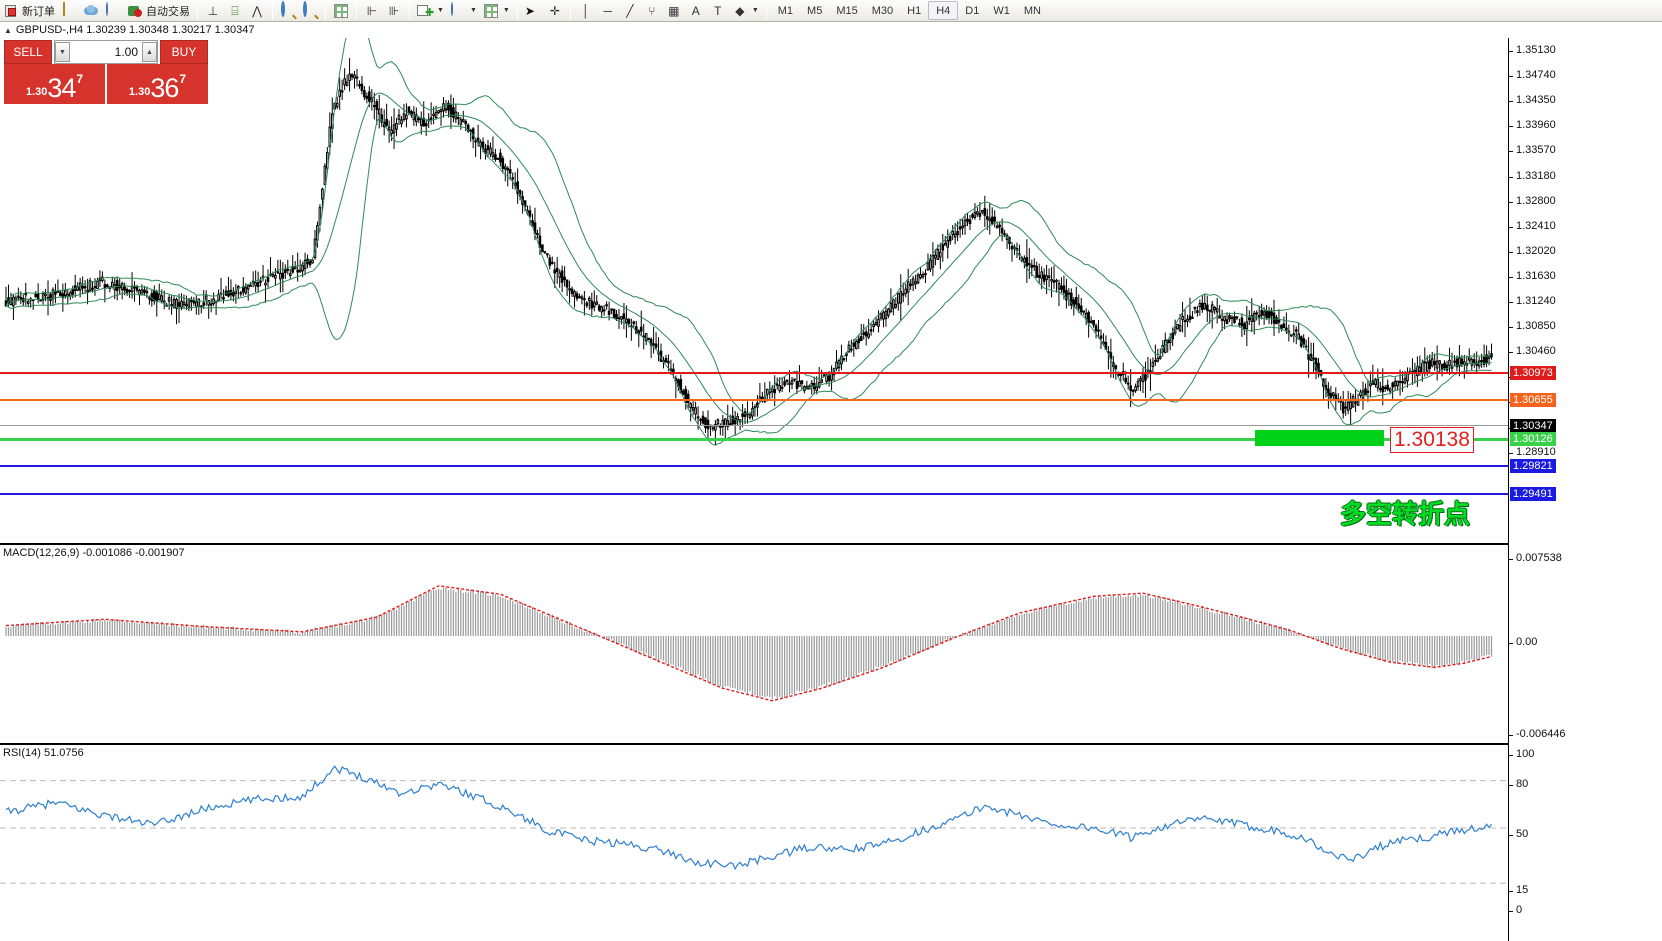 The image size is (1662, 941). Describe the element at coordinates (491, 11) in the screenshot. I see `templates-icon` at that location.